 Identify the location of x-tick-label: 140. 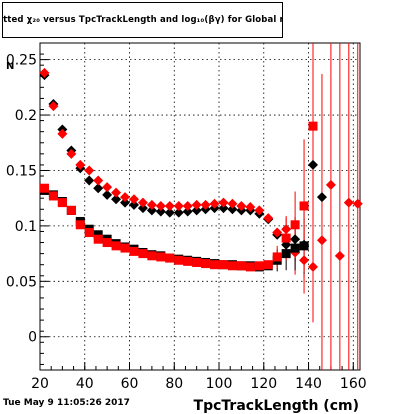
(308, 384).